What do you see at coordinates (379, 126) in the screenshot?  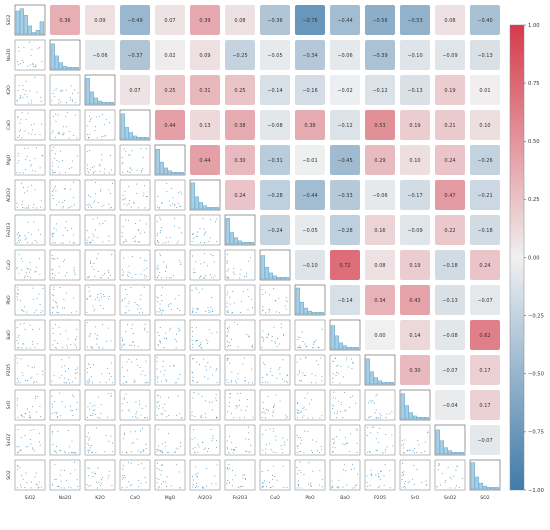 I see `corr-value-CaO-P2O5: 0.53` at bounding box center [379, 126].